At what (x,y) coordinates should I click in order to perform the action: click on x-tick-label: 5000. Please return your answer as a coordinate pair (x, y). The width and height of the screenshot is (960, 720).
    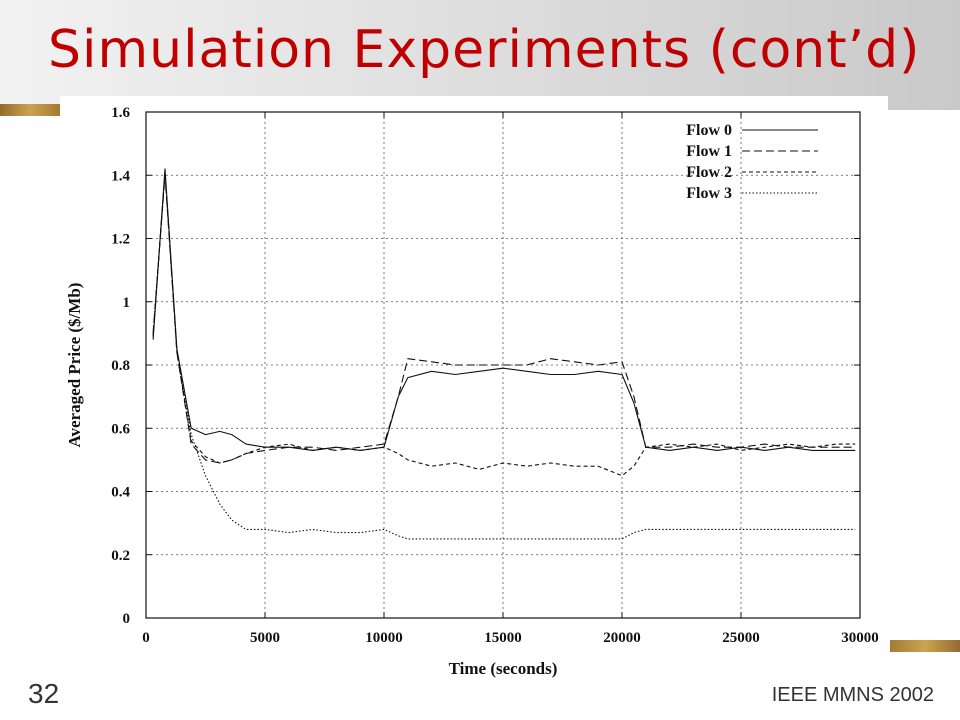
    Looking at the image, I should click on (265, 638).